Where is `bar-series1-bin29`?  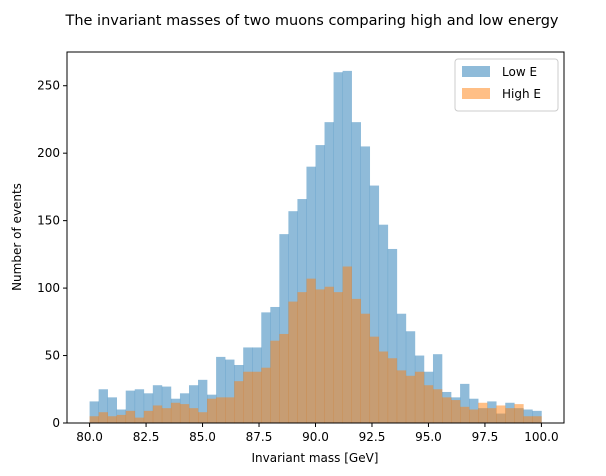
bar-series1-bin29 is located at coordinates (356, 360).